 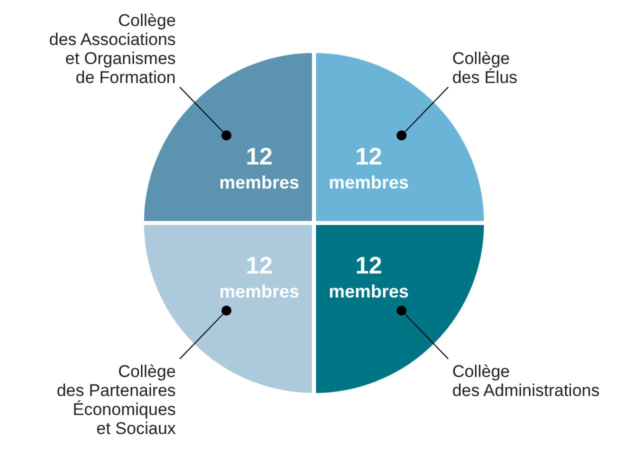 What do you see at coordinates (112, 49) in the screenshot?
I see `slice-label: Collège des Associations et Organismes de Formation` at bounding box center [112, 49].